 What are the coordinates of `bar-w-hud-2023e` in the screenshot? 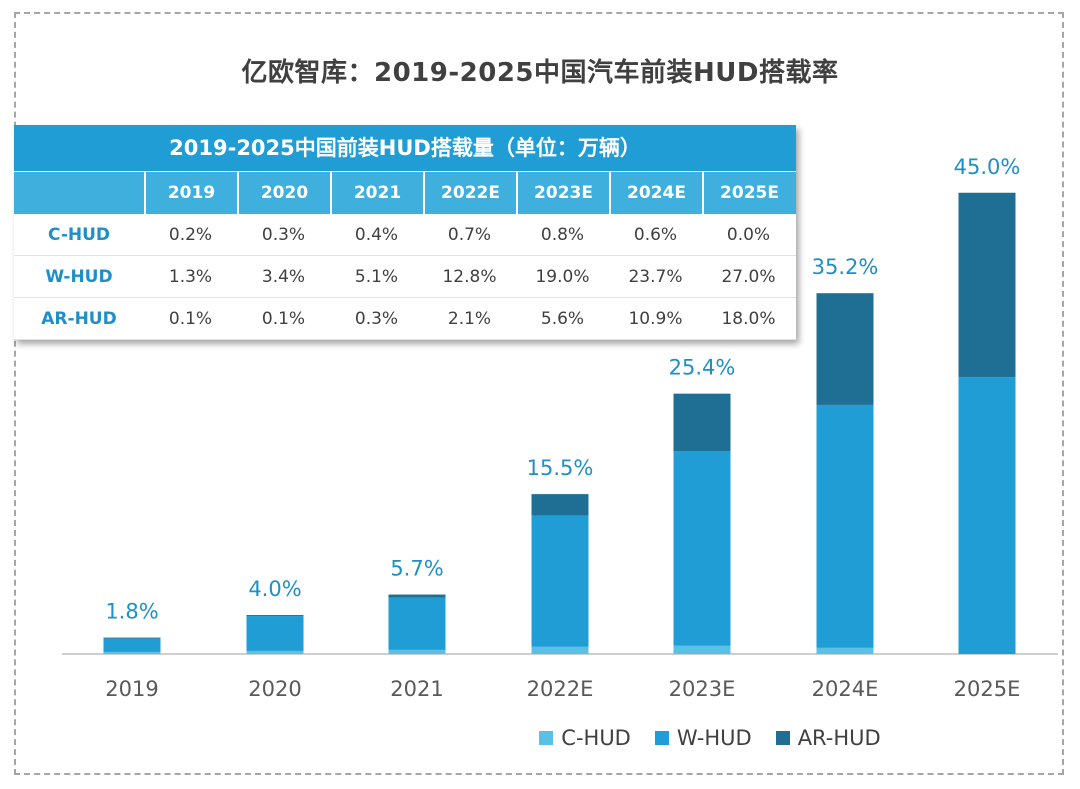 It's located at (702, 548).